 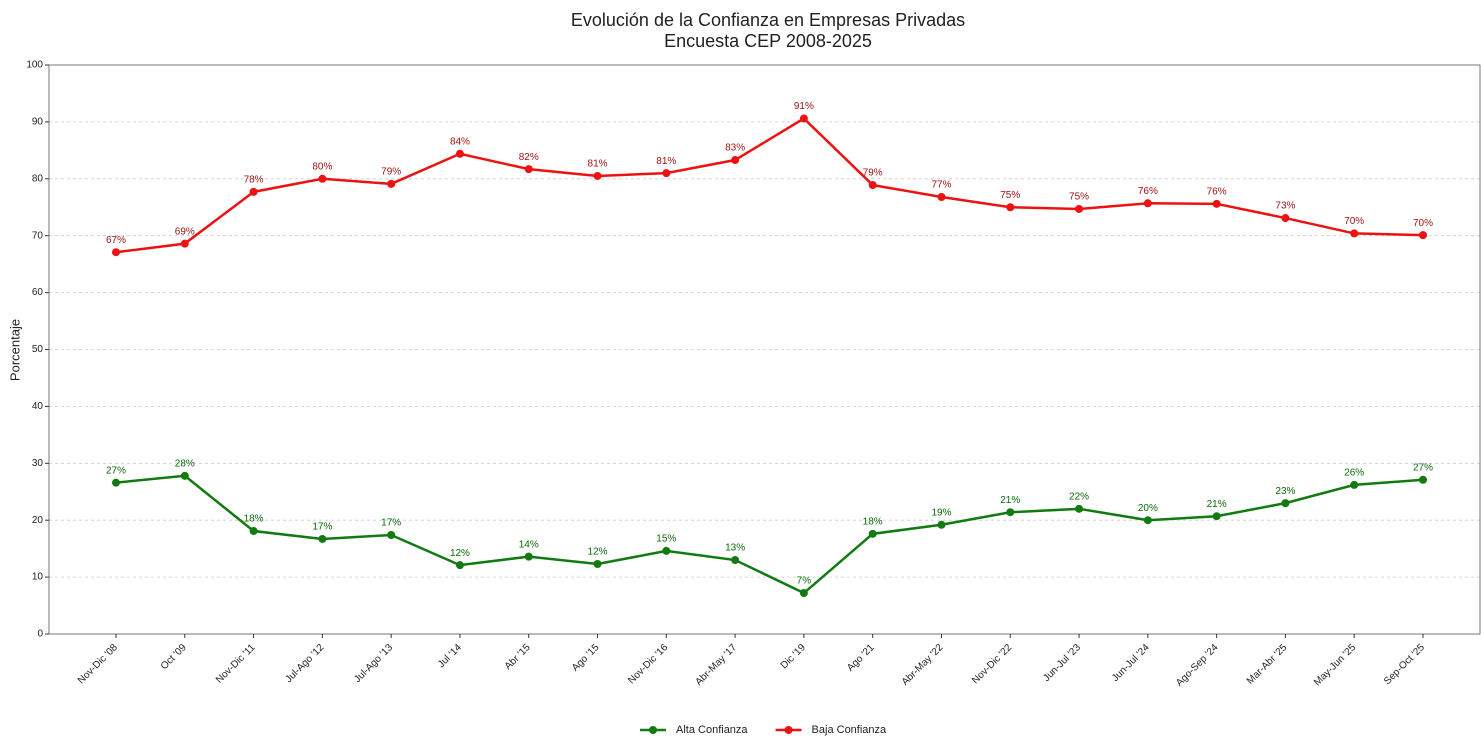 What do you see at coordinates (518, 657) in the screenshot?
I see `x-tick-label: Abr '15` at bounding box center [518, 657].